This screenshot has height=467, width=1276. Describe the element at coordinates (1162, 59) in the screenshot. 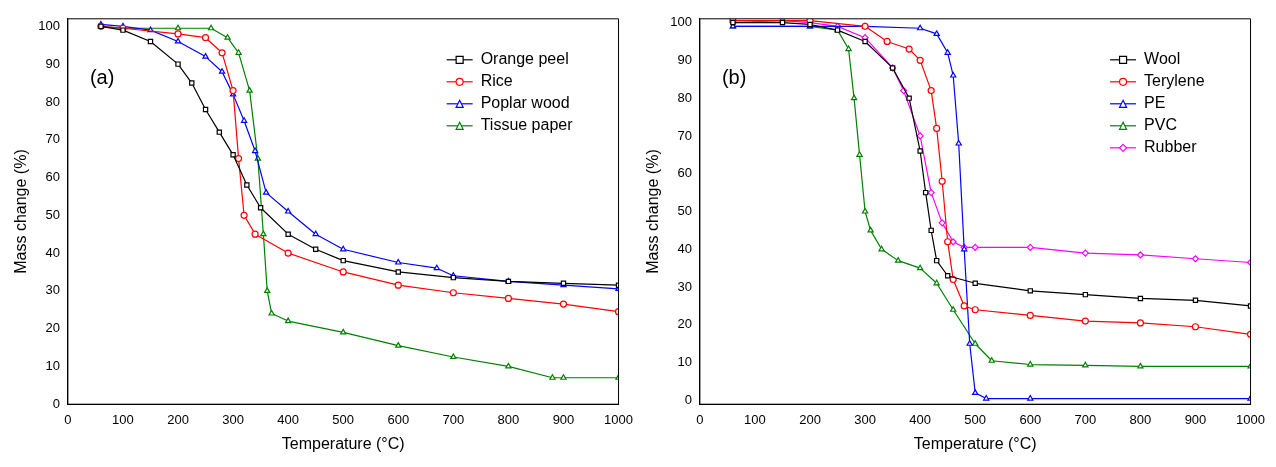

I see `legend-label: Wool` at that location.